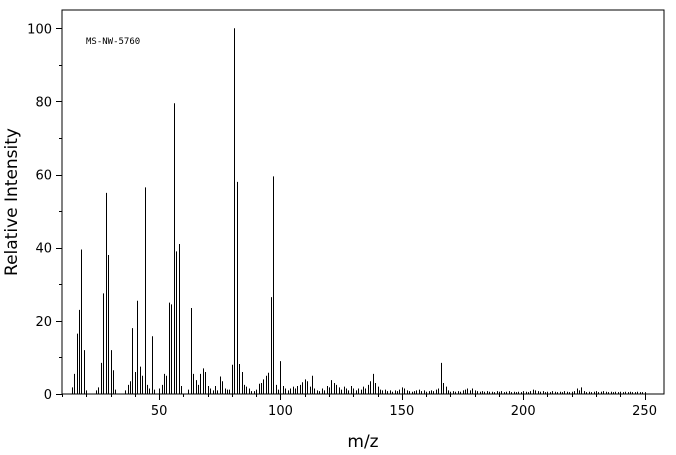 The width and height of the screenshot is (676, 455). Describe the element at coordinates (280, 411) in the screenshot. I see `x-tick-label: 100` at that location.